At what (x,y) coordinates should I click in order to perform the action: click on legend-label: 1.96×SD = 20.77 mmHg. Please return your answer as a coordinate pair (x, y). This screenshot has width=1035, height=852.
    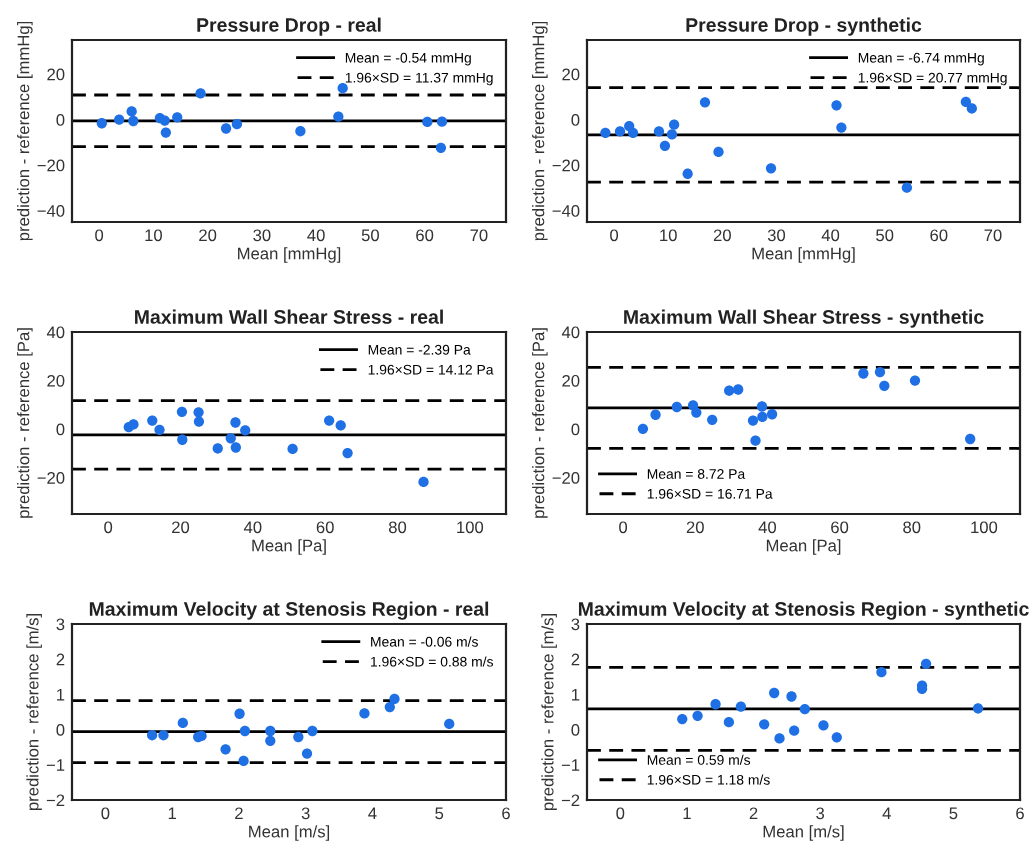
    Looking at the image, I should click on (932, 79).